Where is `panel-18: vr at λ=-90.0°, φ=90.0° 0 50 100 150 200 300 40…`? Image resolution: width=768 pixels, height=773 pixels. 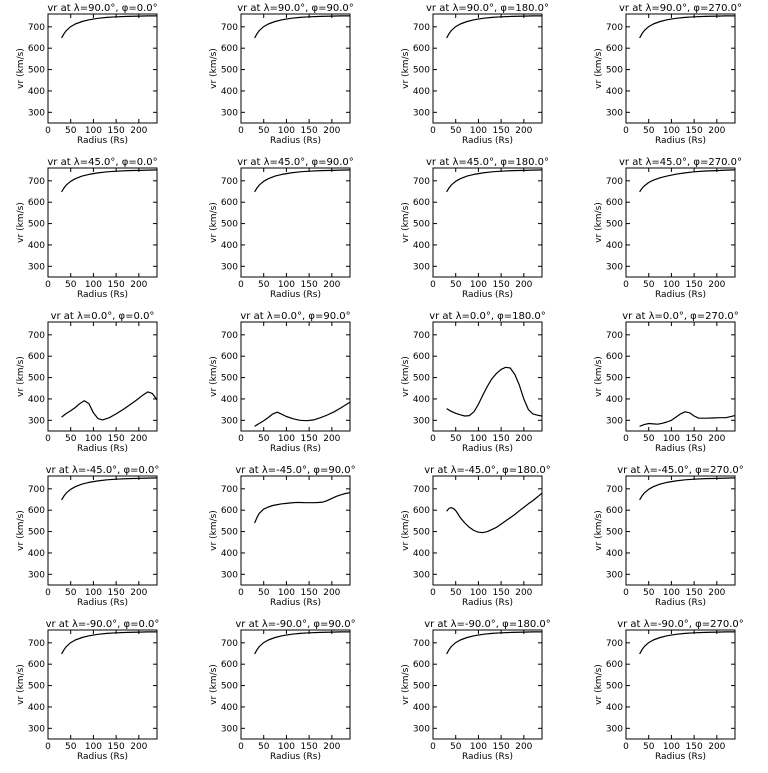 panel-18: vr at λ=-90.0°, φ=90.0° 0 50 100 150 200 300 40… is located at coordinates (282, 690).